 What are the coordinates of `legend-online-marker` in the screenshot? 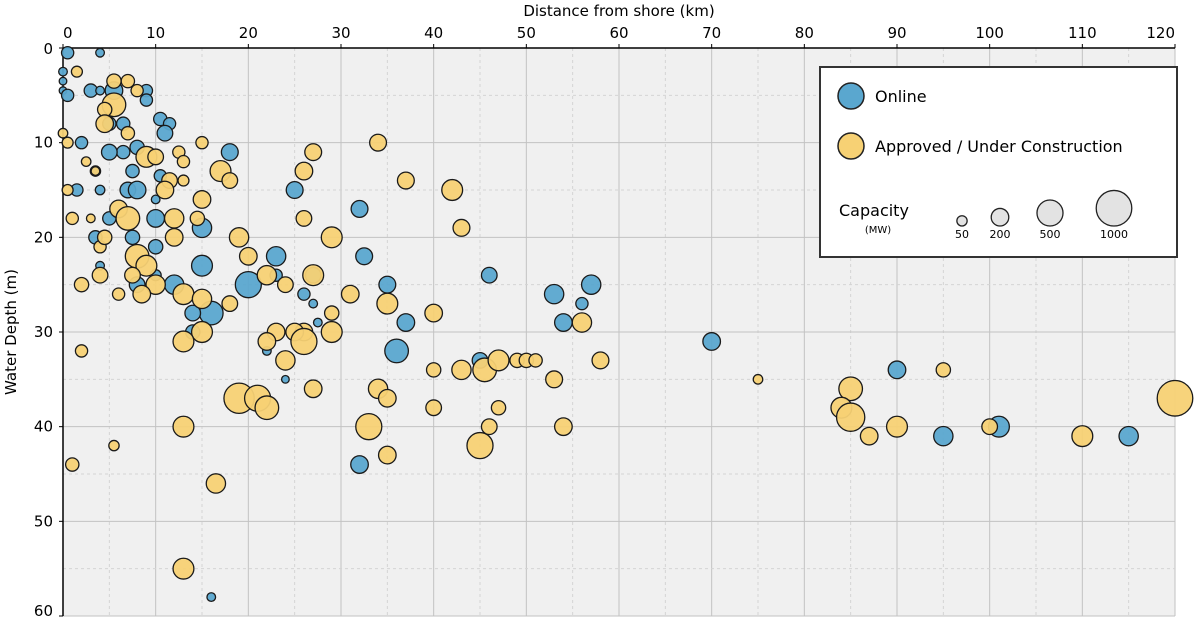 It's located at (851, 96).